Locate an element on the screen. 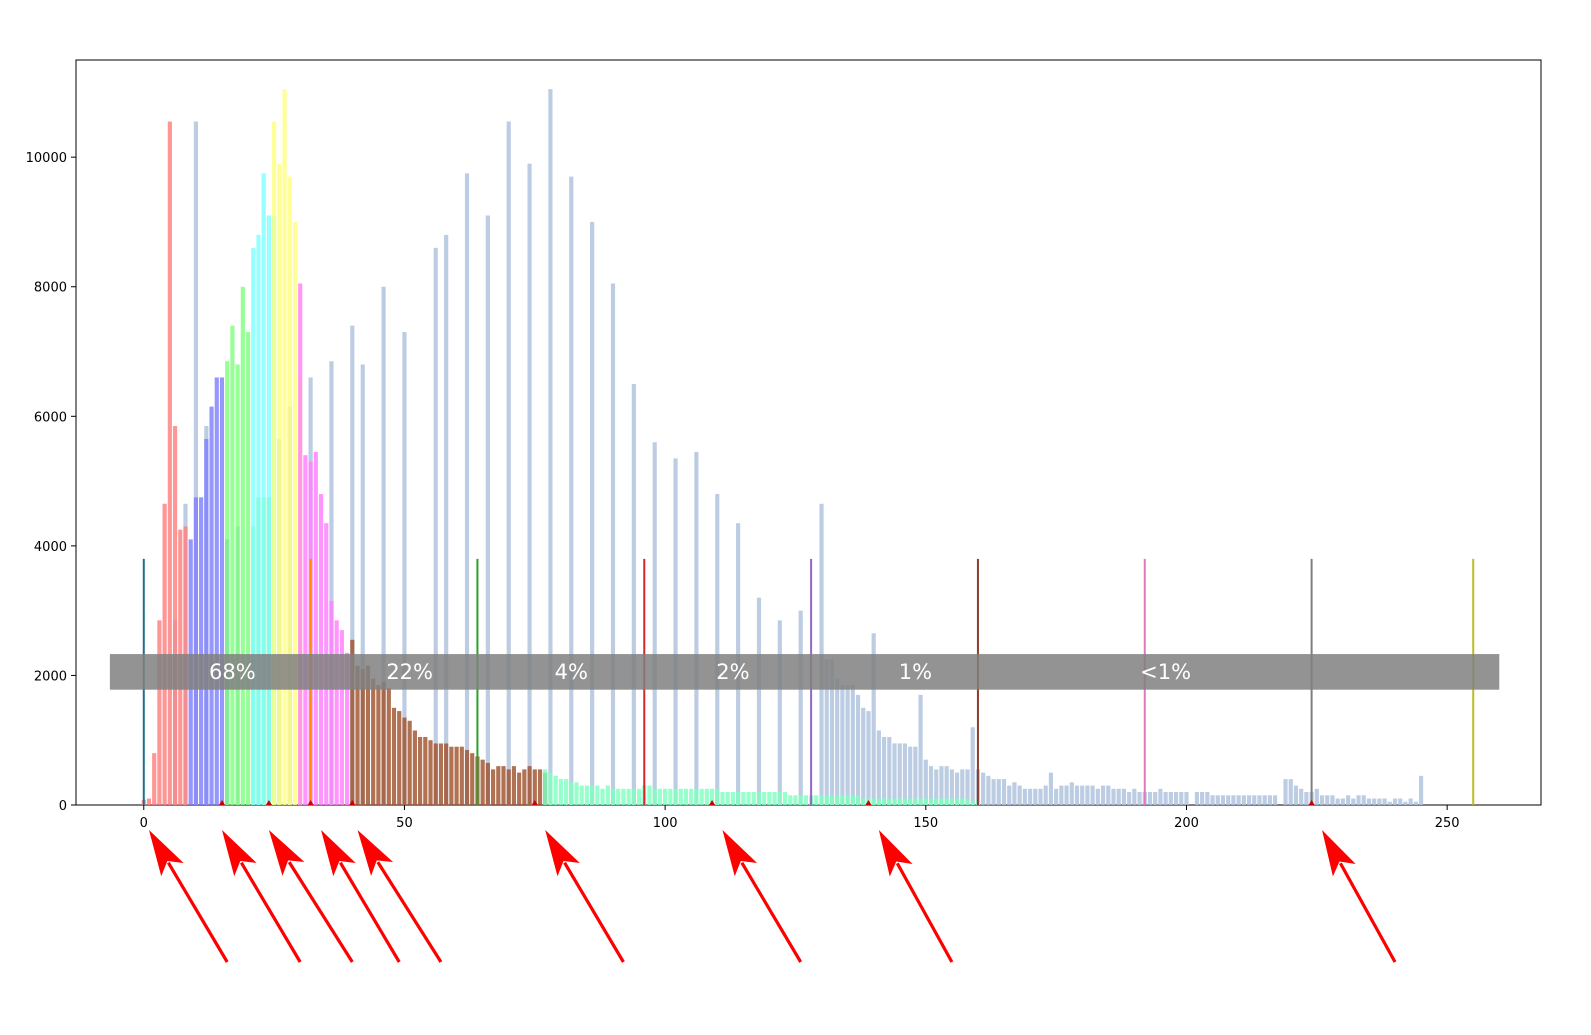  annotation-arrows is located at coordinates (772, 896).